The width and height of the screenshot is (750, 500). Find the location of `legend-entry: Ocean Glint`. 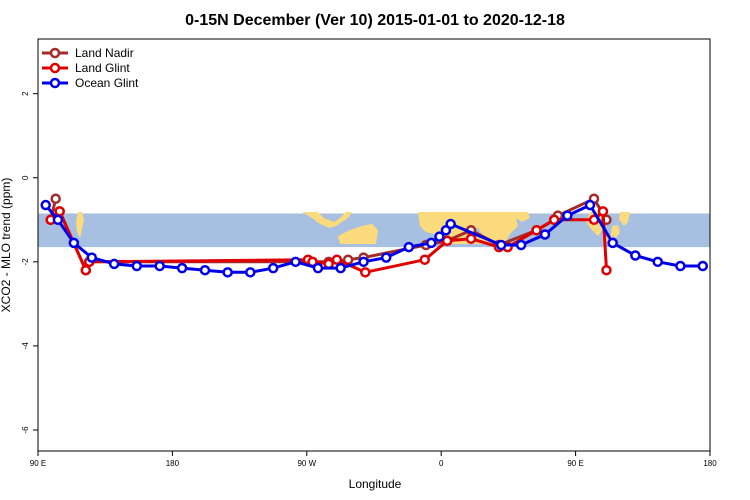

legend-entry: Ocean Glint is located at coordinates (90, 83).